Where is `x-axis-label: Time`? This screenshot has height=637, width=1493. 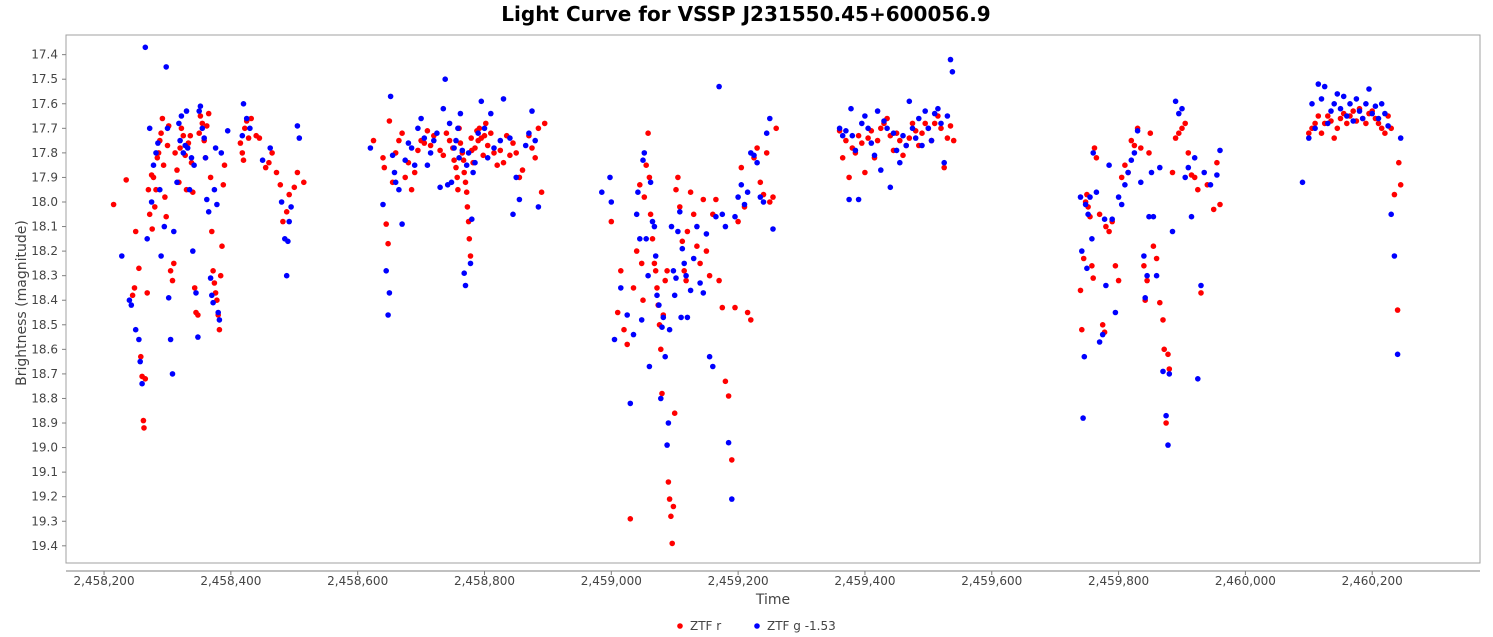
x-axis-label: Time is located at coordinates (772, 600).